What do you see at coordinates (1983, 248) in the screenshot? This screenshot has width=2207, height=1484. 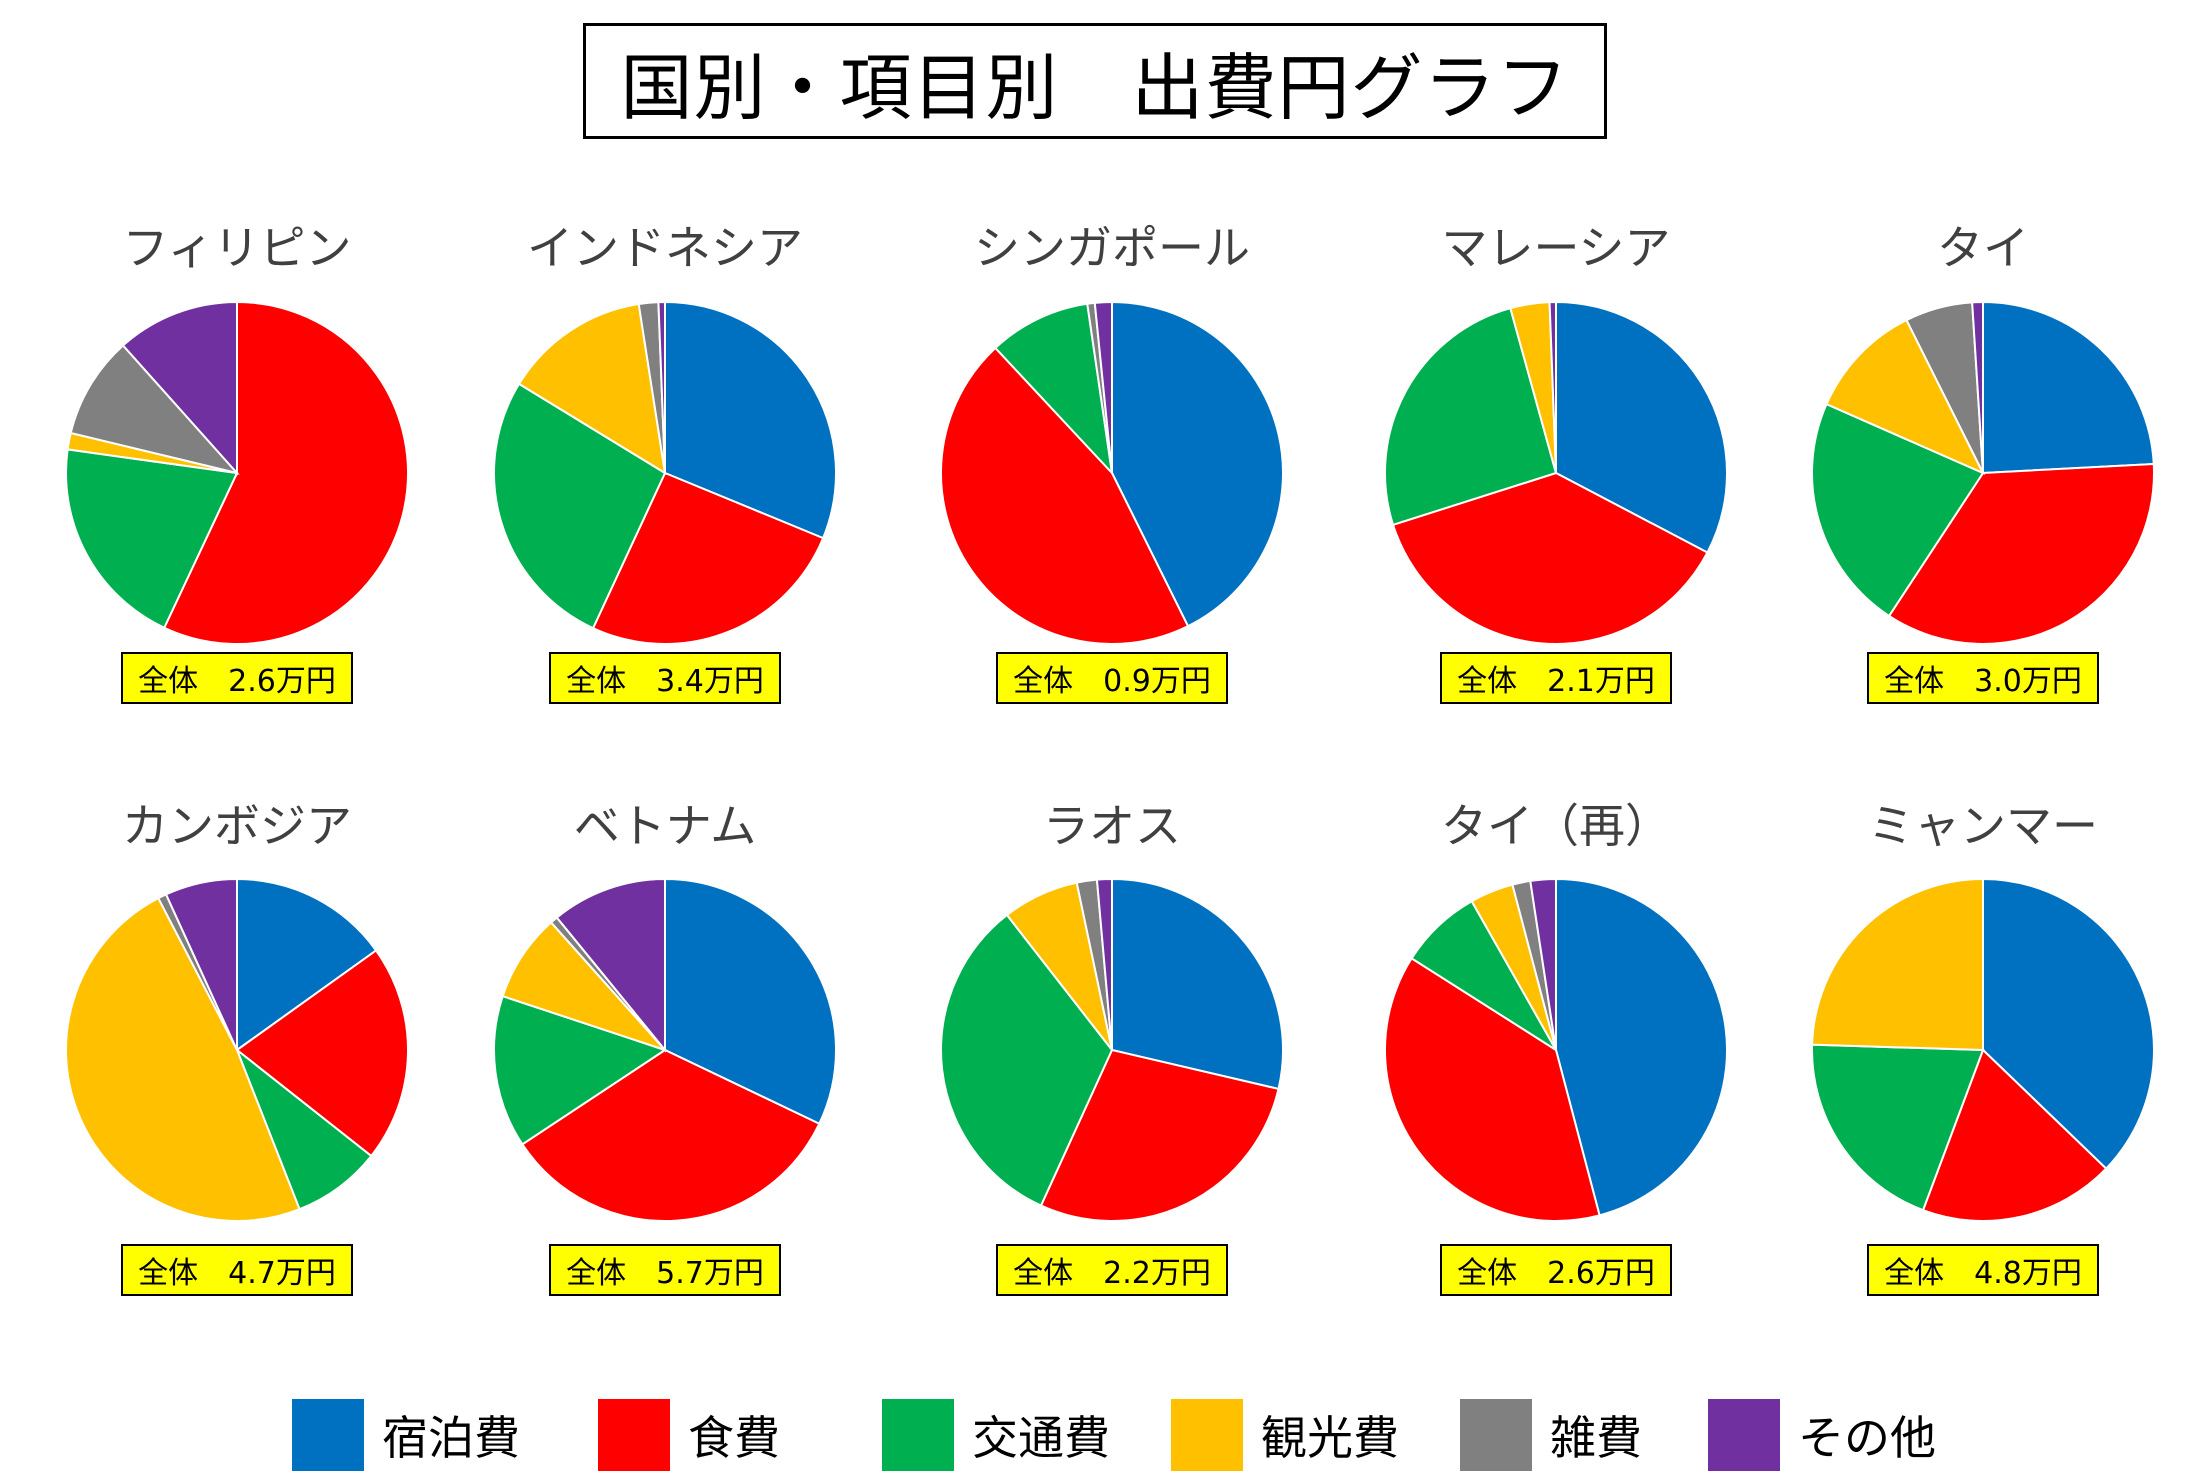 I see `pie-title: タイ` at bounding box center [1983, 248].